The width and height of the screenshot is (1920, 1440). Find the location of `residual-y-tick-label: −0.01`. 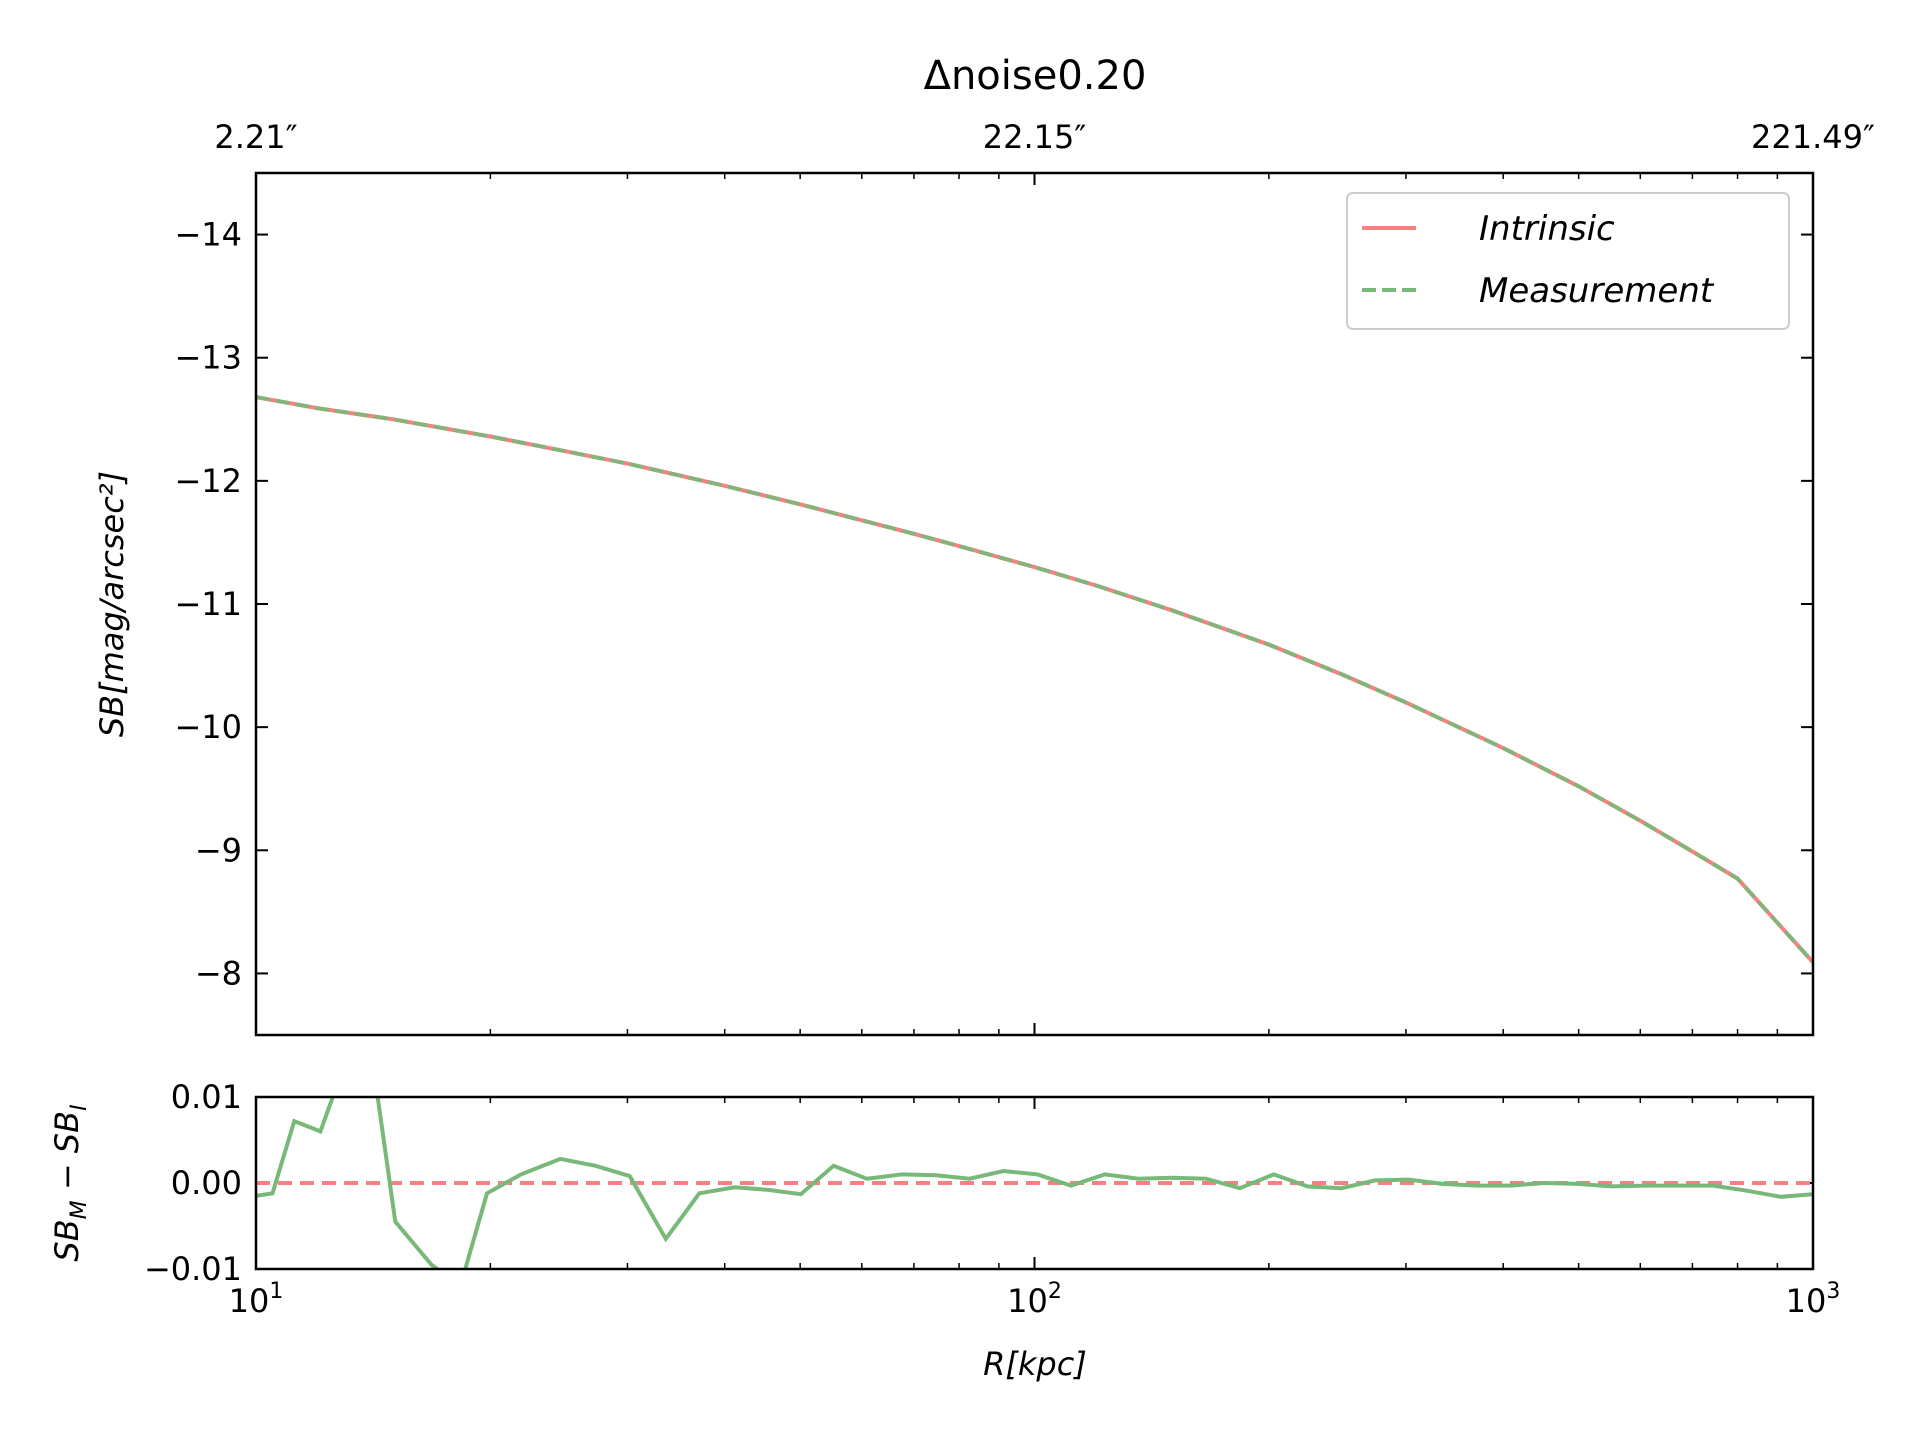

residual-y-tick-label: −0.01 is located at coordinates (193, 1269).